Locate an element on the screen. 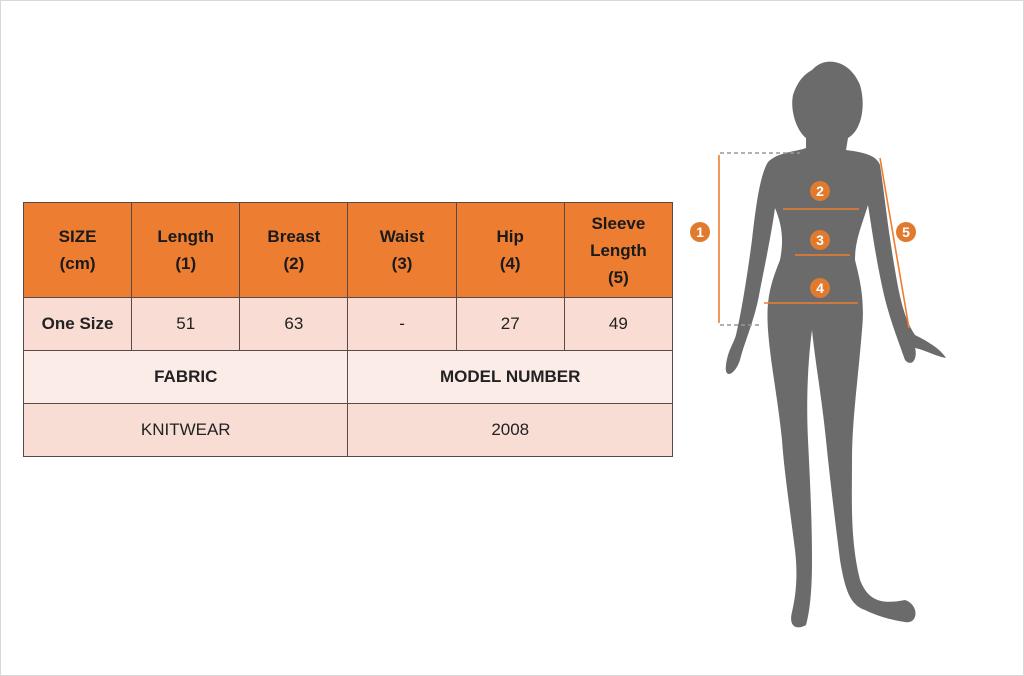 The height and width of the screenshot is (676, 1024). length-cell: 51 is located at coordinates (186, 324).